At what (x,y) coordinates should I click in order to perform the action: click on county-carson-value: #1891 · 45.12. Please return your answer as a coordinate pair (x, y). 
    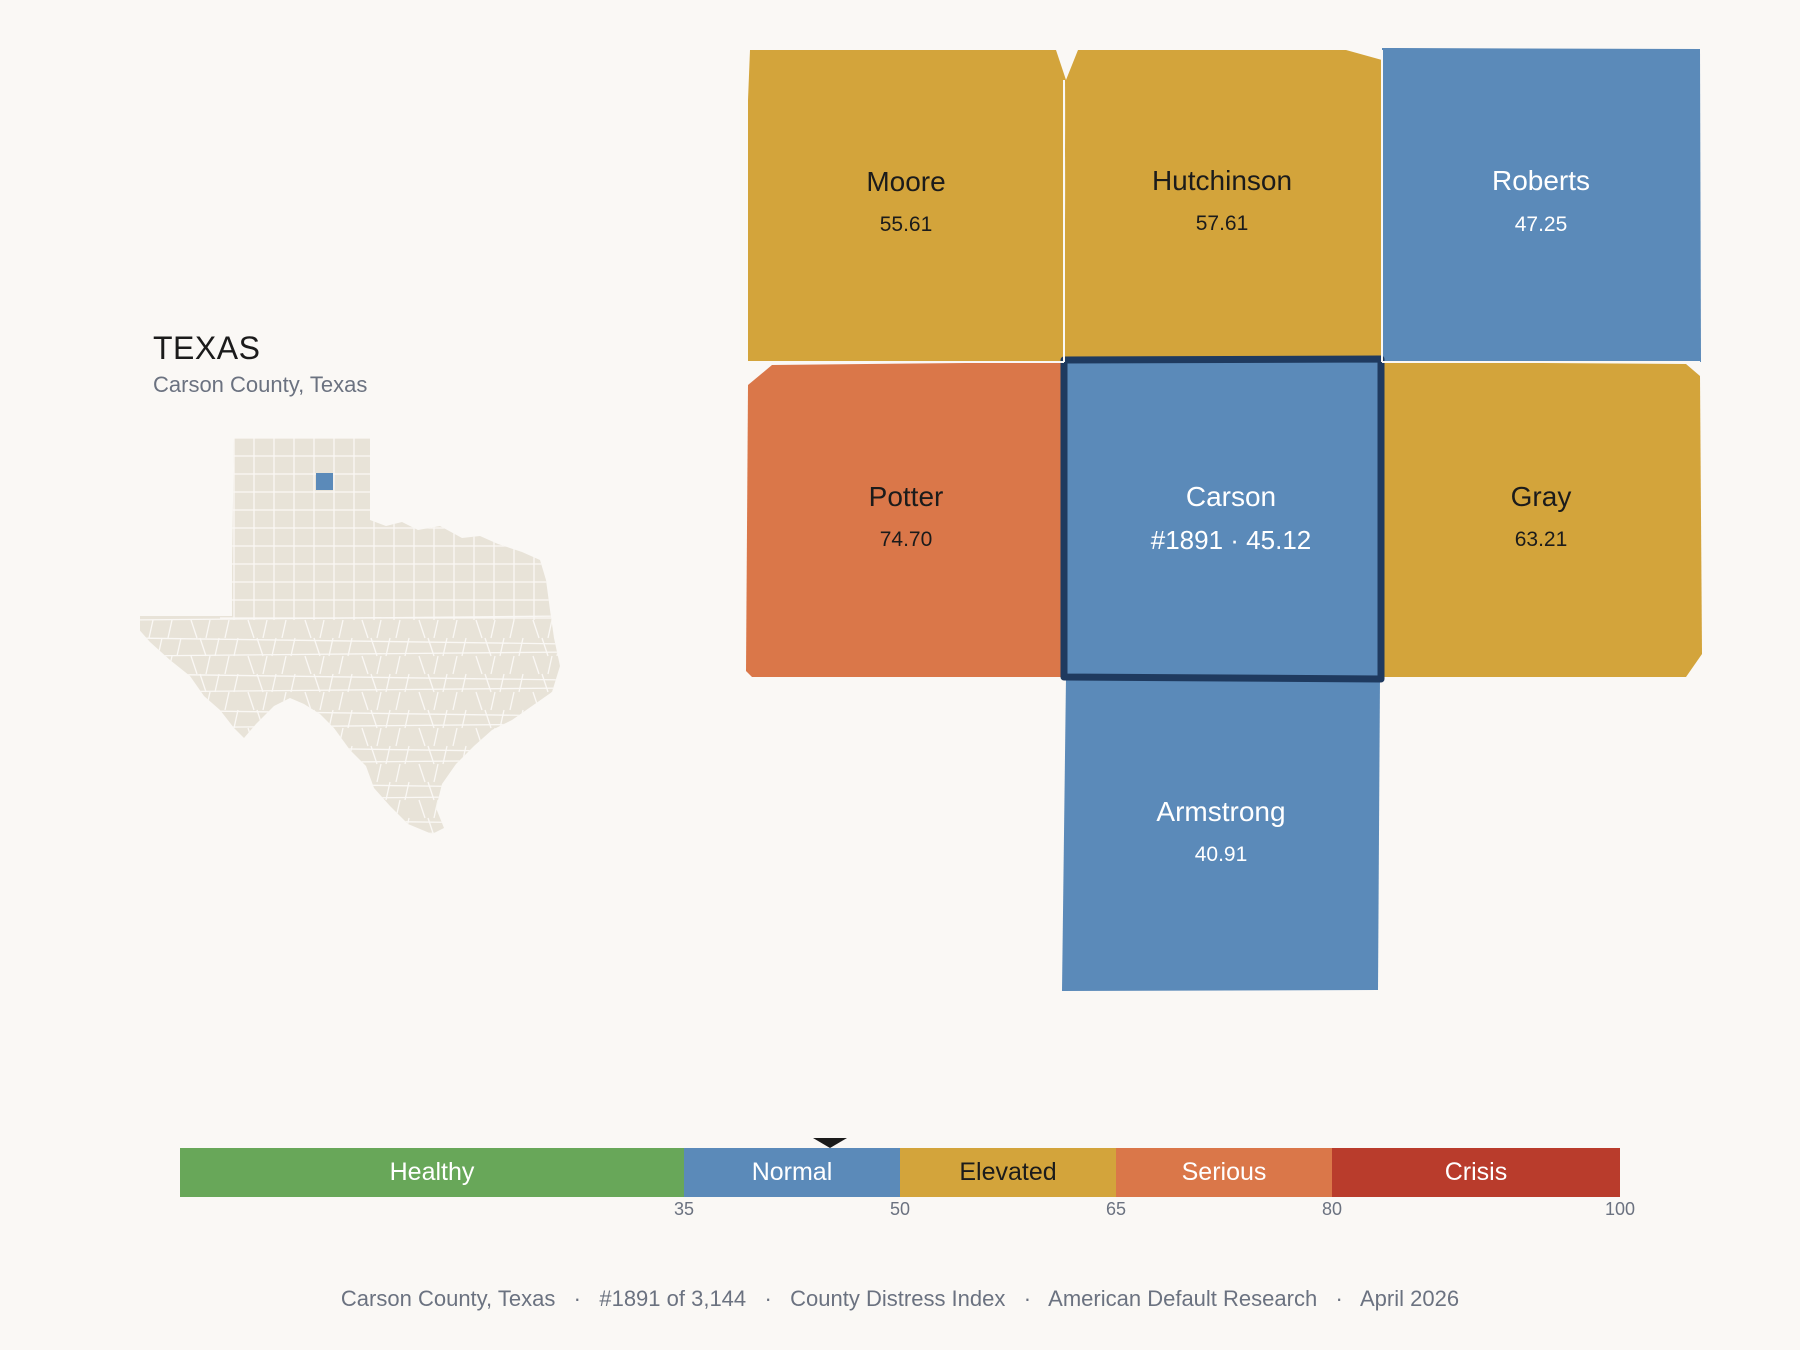
    Looking at the image, I should click on (1231, 540).